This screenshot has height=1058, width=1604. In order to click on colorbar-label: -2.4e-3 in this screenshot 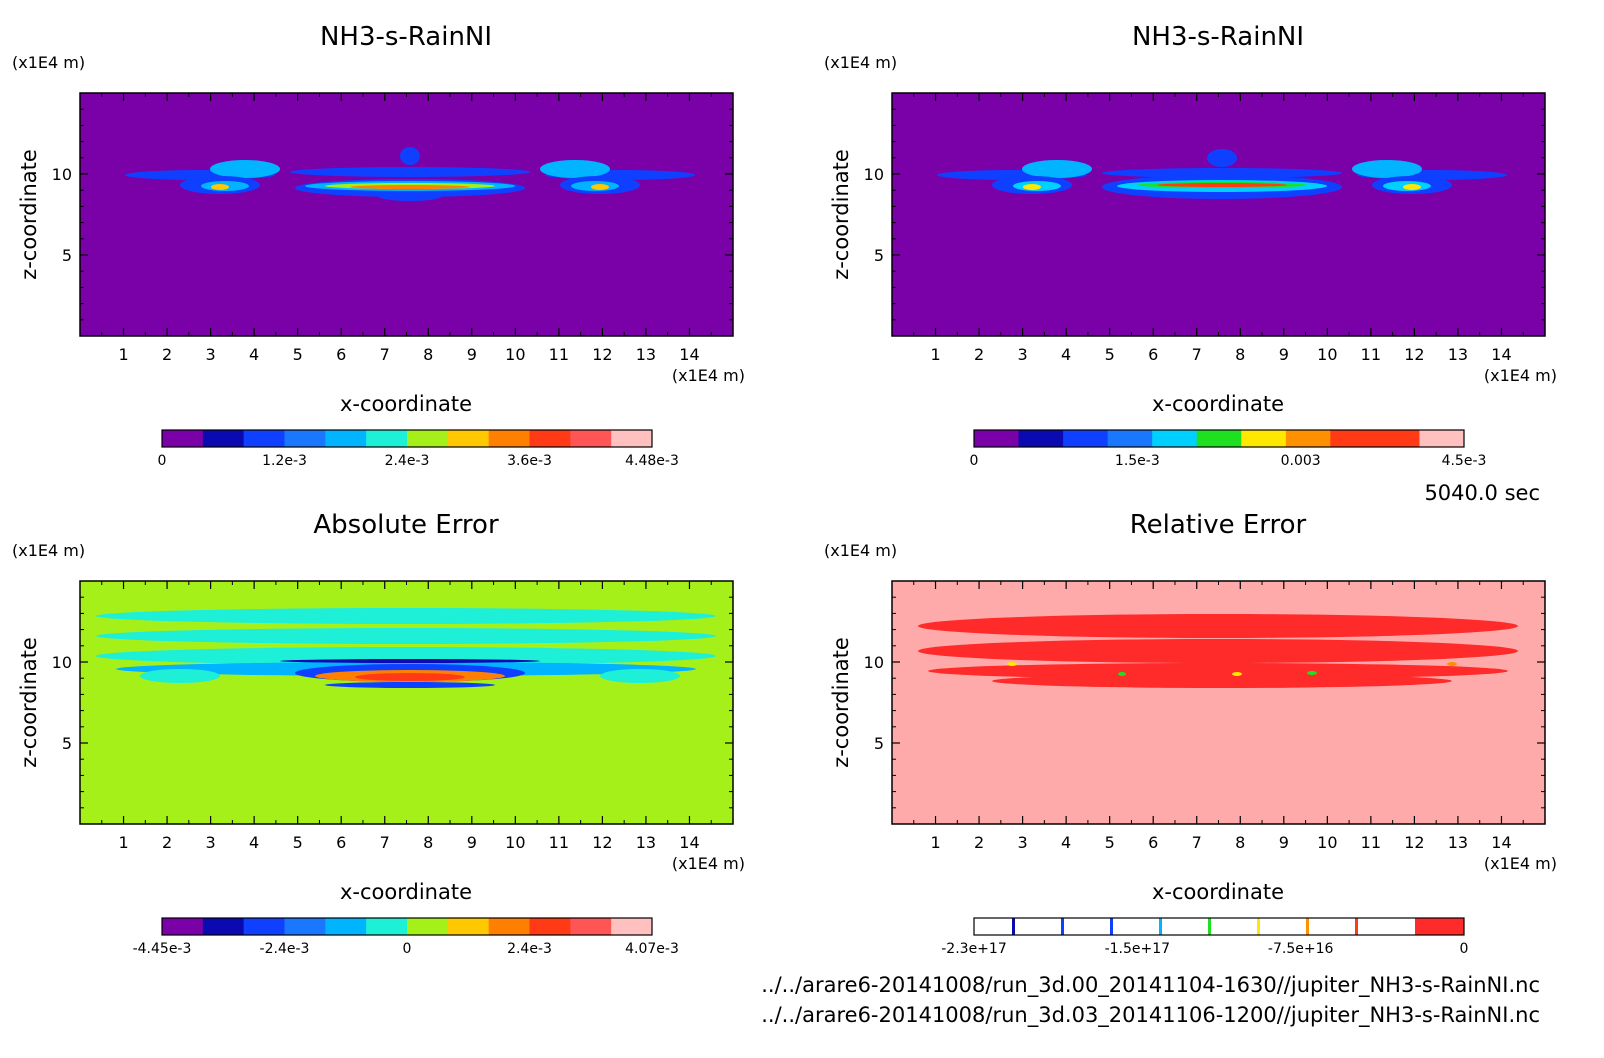, I will do `click(285, 949)`.